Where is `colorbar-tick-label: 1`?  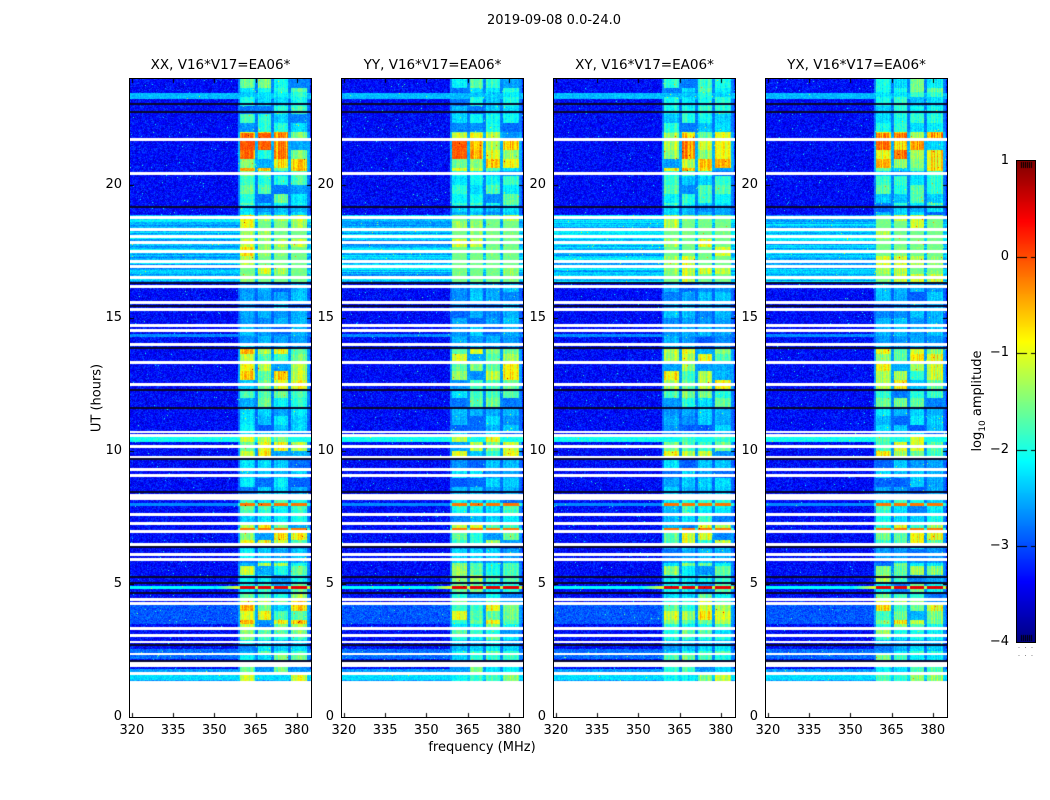
colorbar-tick-label: 1 is located at coordinates (1004, 160).